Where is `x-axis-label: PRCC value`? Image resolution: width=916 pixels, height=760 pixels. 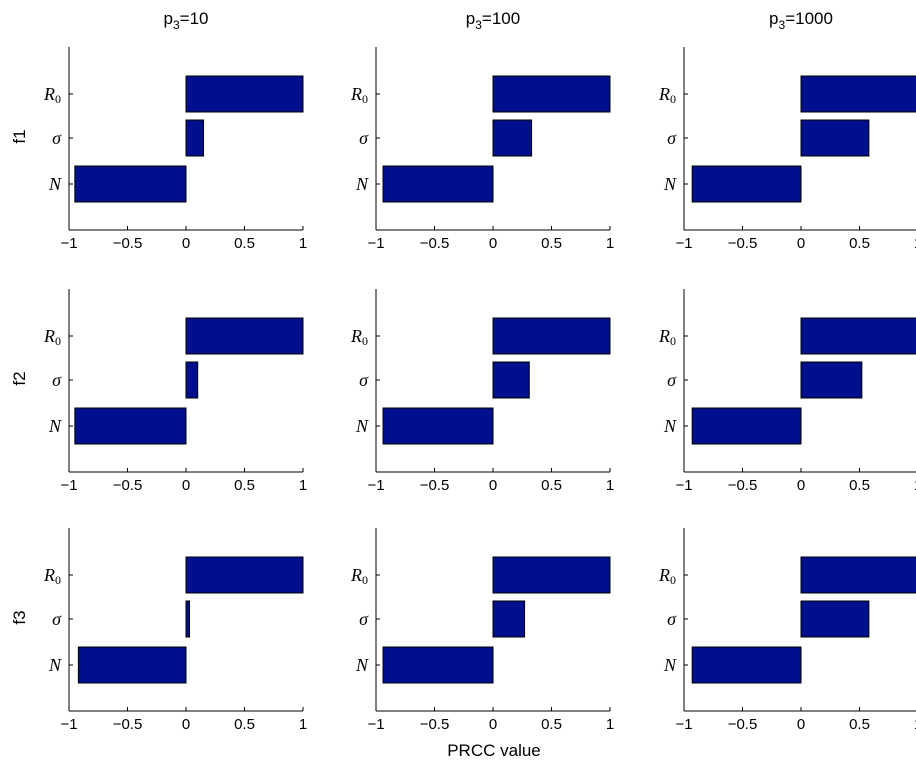
x-axis-label: PRCC value is located at coordinates (494, 750).